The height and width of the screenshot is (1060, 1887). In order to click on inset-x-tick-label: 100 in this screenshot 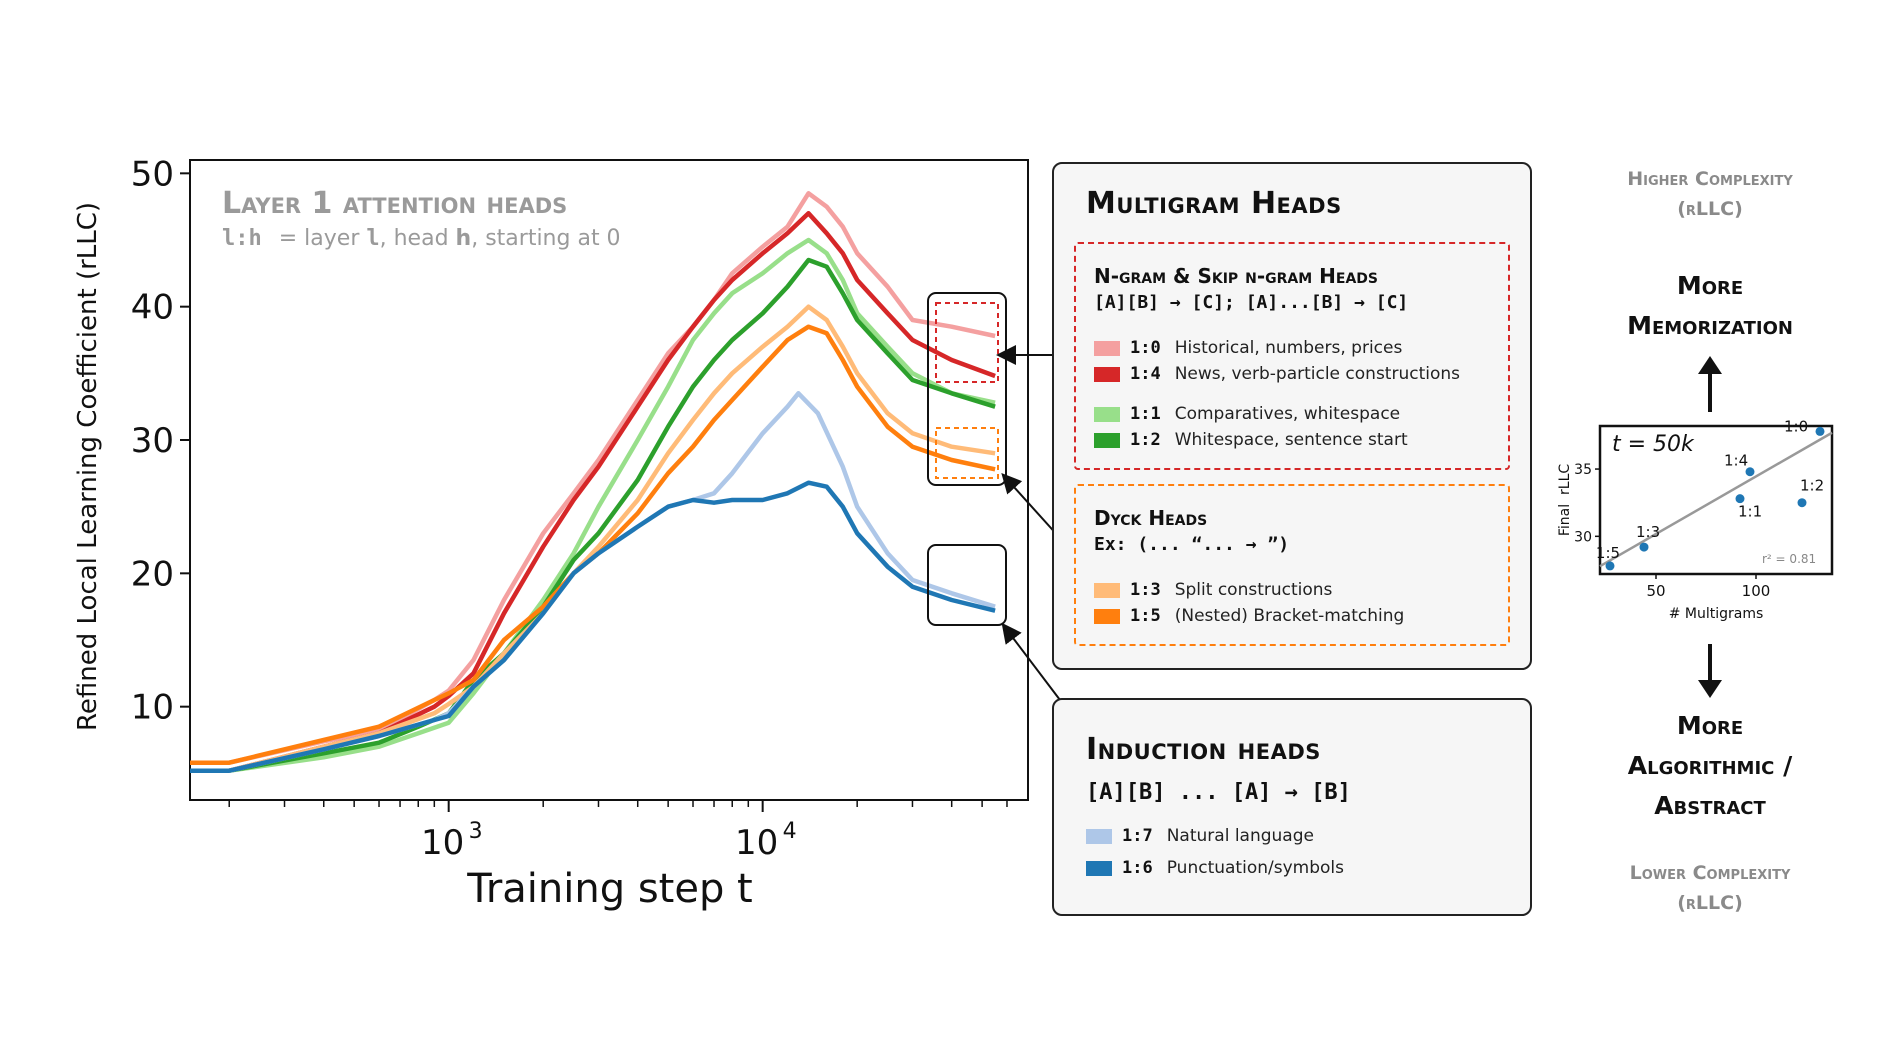, I will do `click(1756, 591)`.